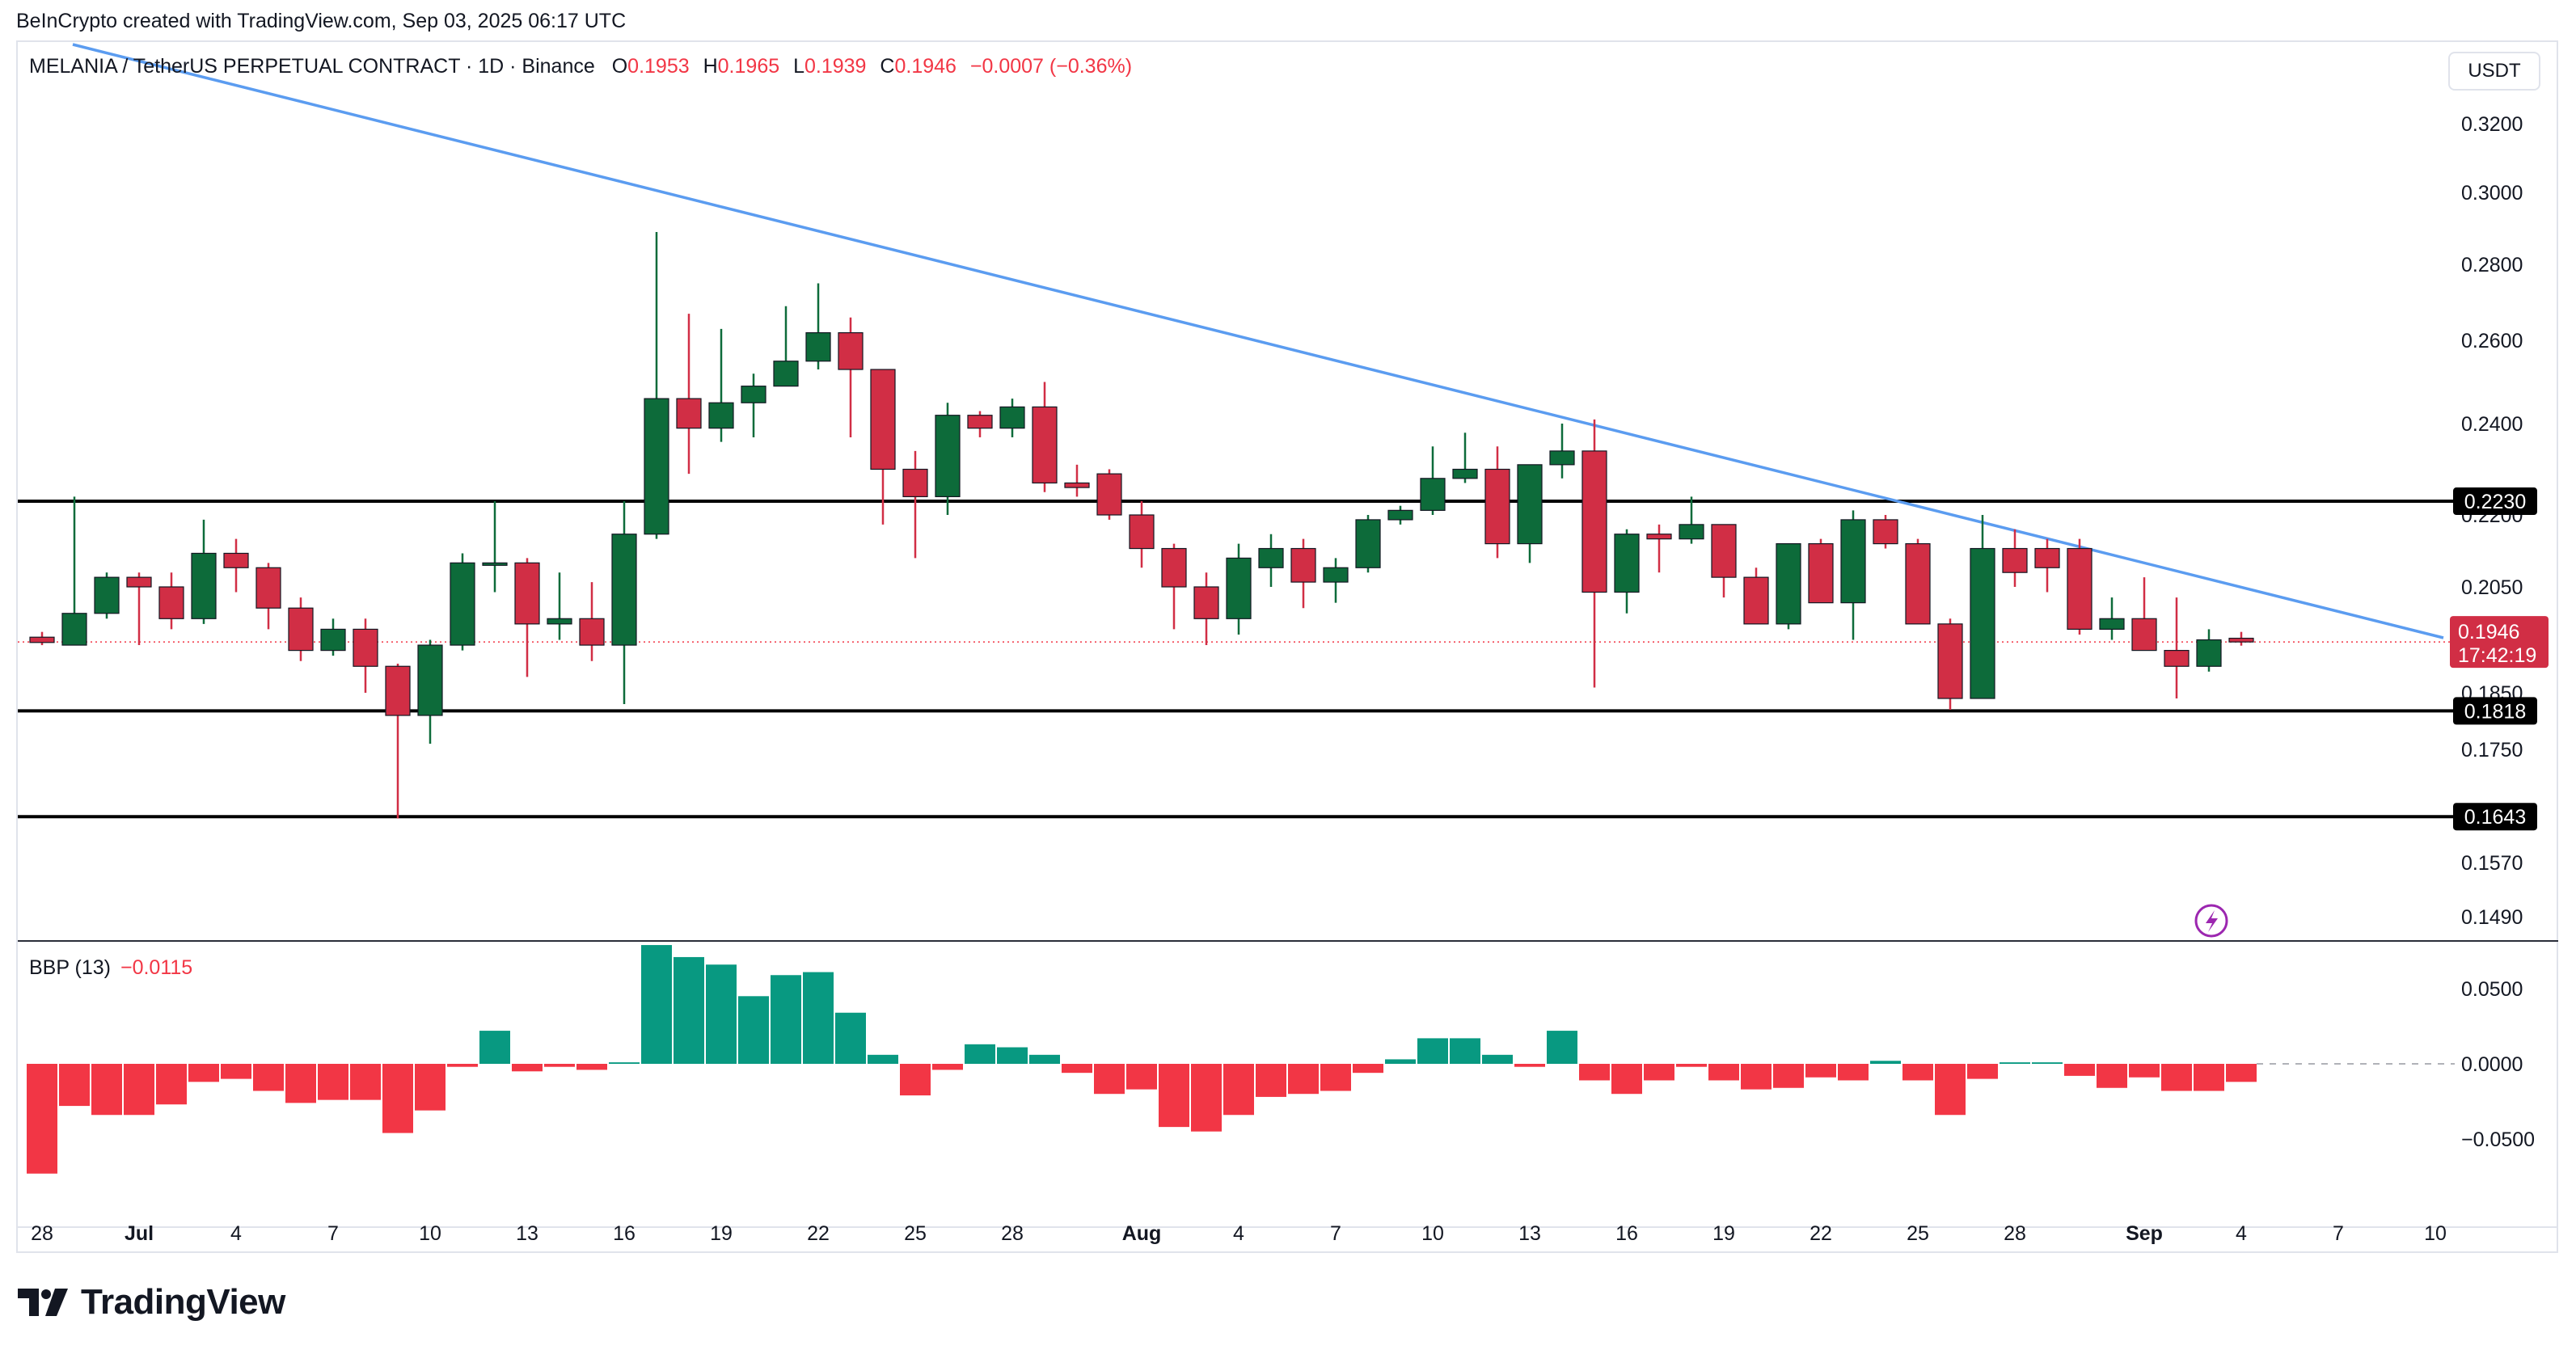  Describe the element at coordinates (2211, 921) in the screenshot. I see `lightning-icon` at that location.